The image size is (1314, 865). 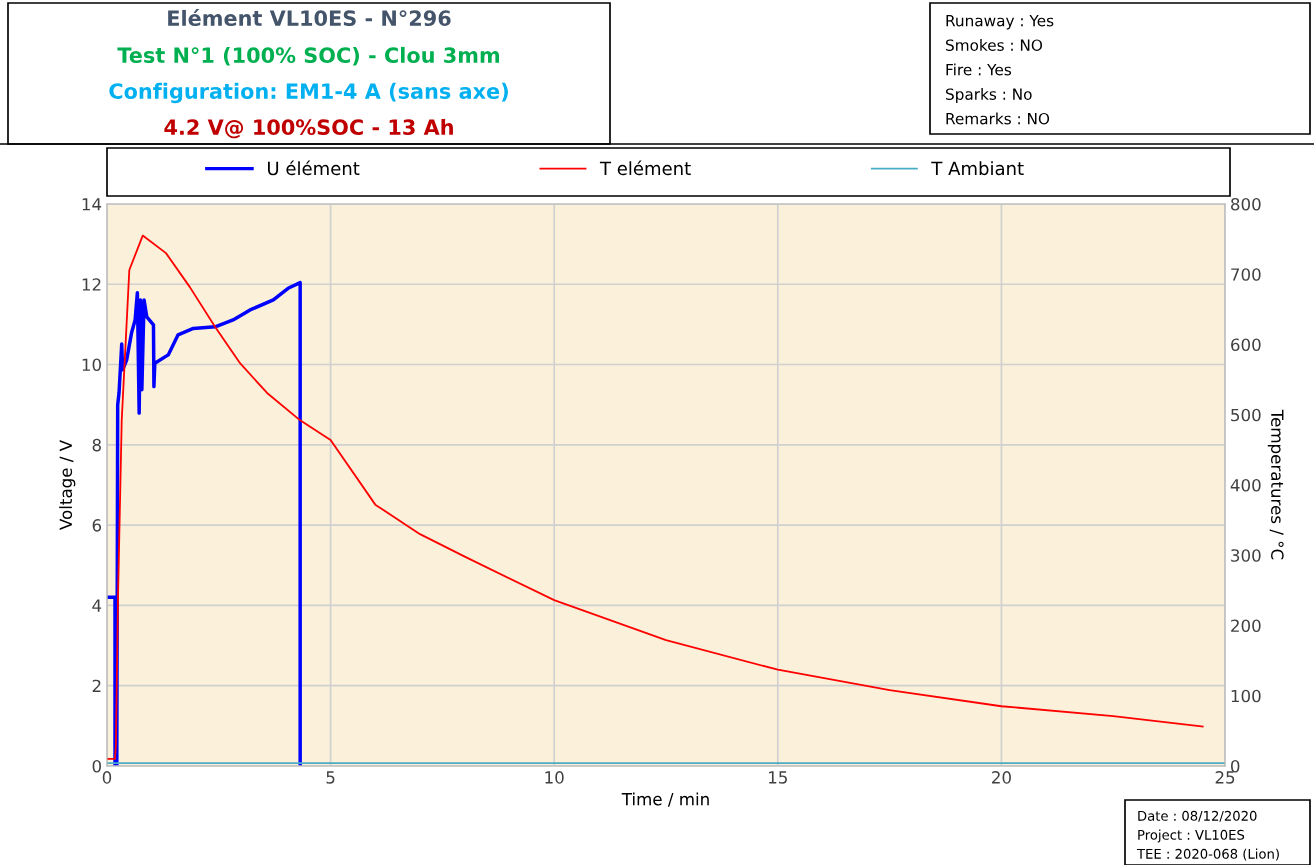 What do you see at coordinates (96, 445) in the screenshot?
I see `y-tick-label: 8` at bounding box center [96, 445].